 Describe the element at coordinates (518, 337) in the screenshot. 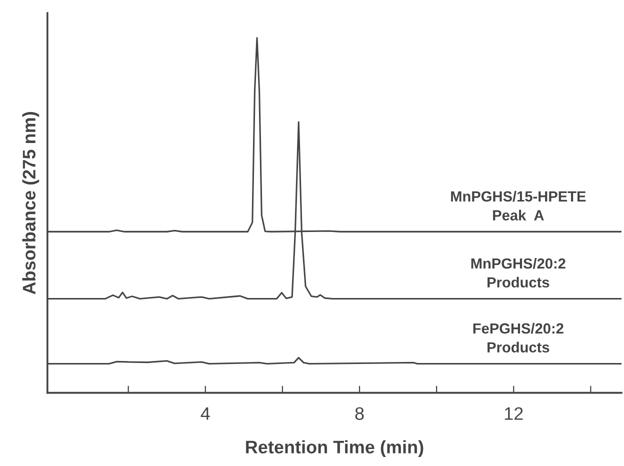

I see `series-label: FePGHS/20:2 Products` at that location.